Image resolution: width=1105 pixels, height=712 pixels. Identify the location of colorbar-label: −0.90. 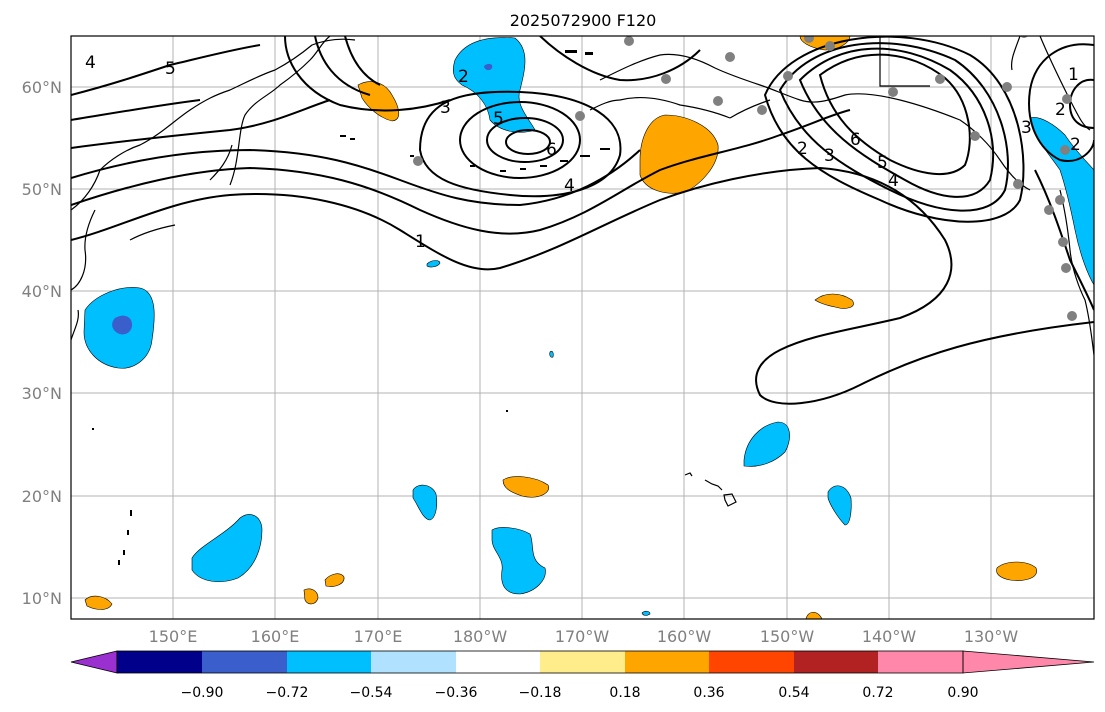
(202, 693).